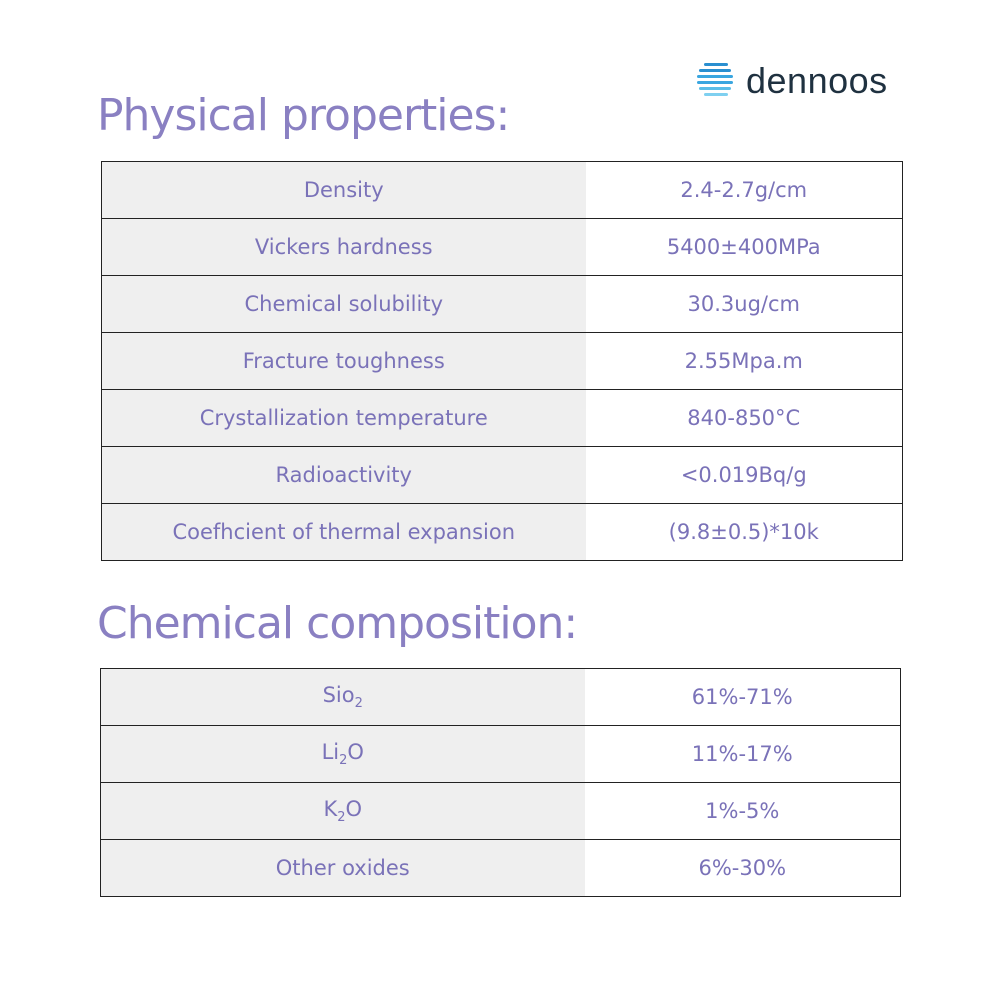  I want to click on property-value: 2.55Mpa.m, so click(744, 361).